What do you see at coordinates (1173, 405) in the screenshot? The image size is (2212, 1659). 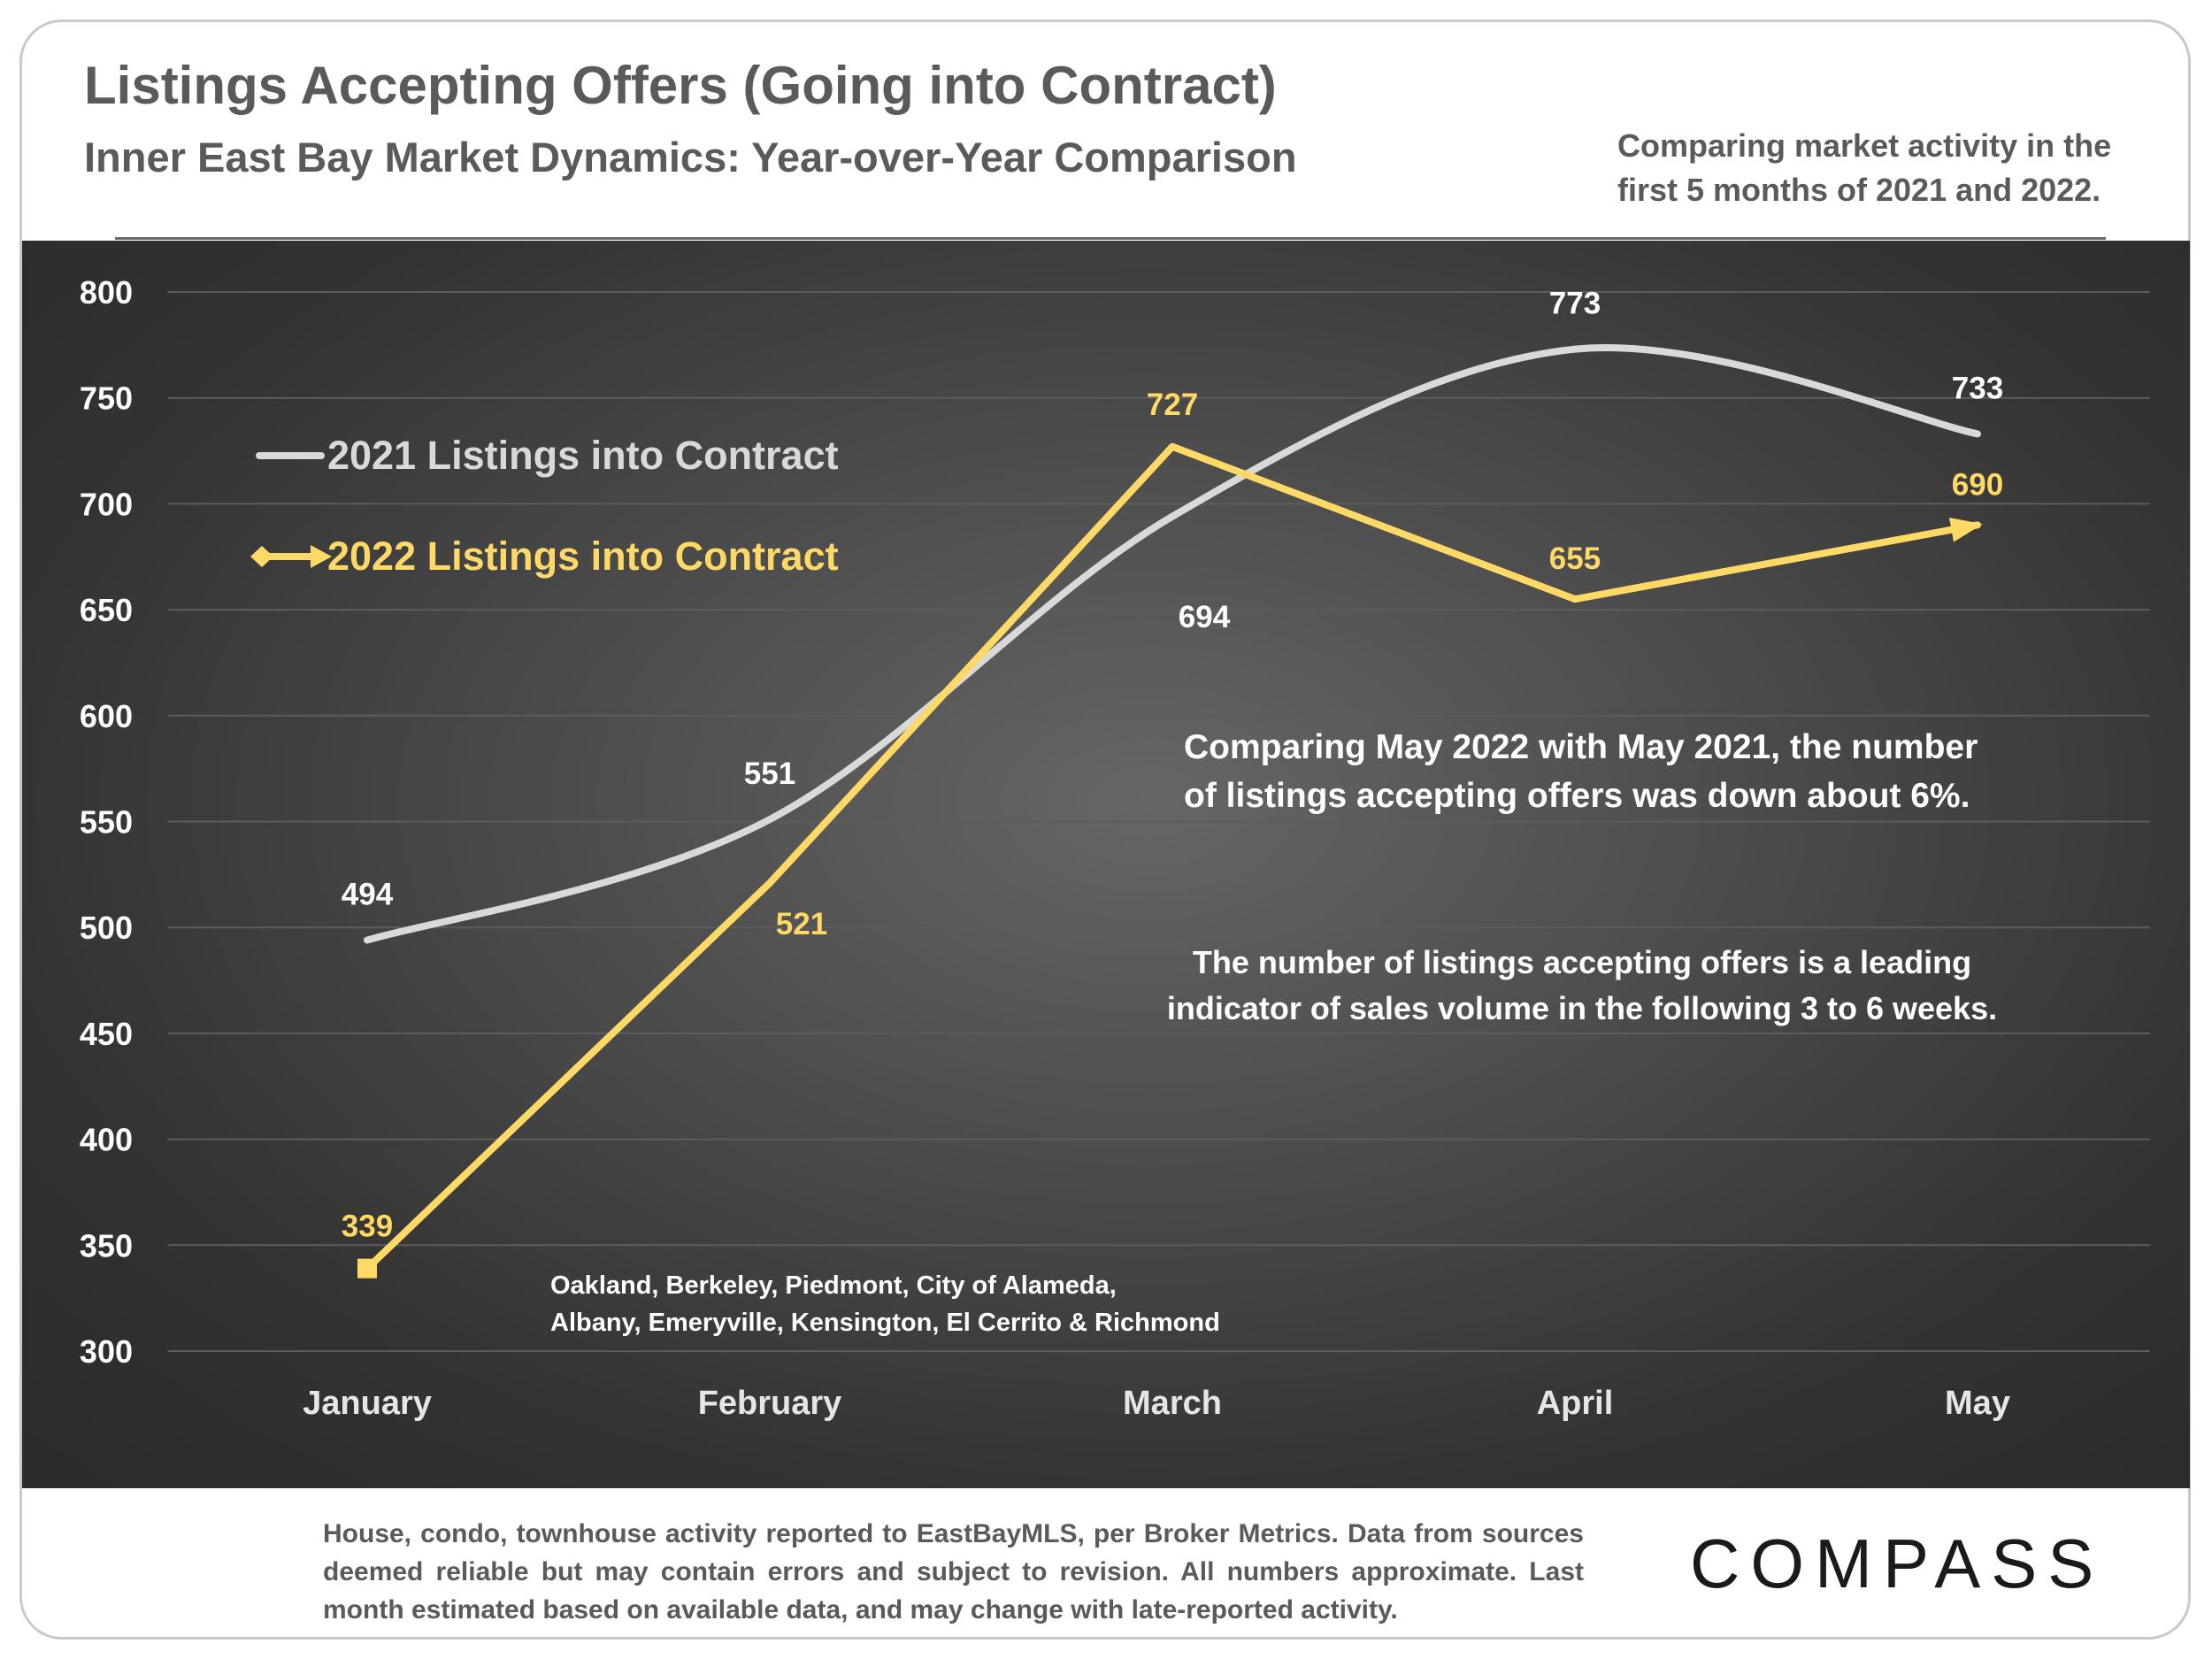 I see `data-label-2022-march: 727` at bounding box center [1173, 405].